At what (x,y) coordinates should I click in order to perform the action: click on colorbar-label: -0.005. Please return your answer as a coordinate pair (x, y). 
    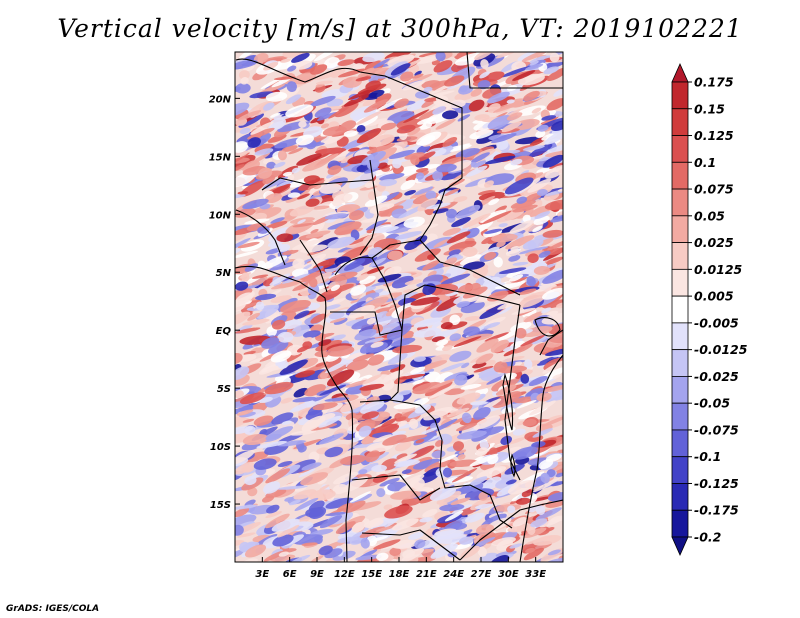
    Looking at the image, I should click on (716, 322).